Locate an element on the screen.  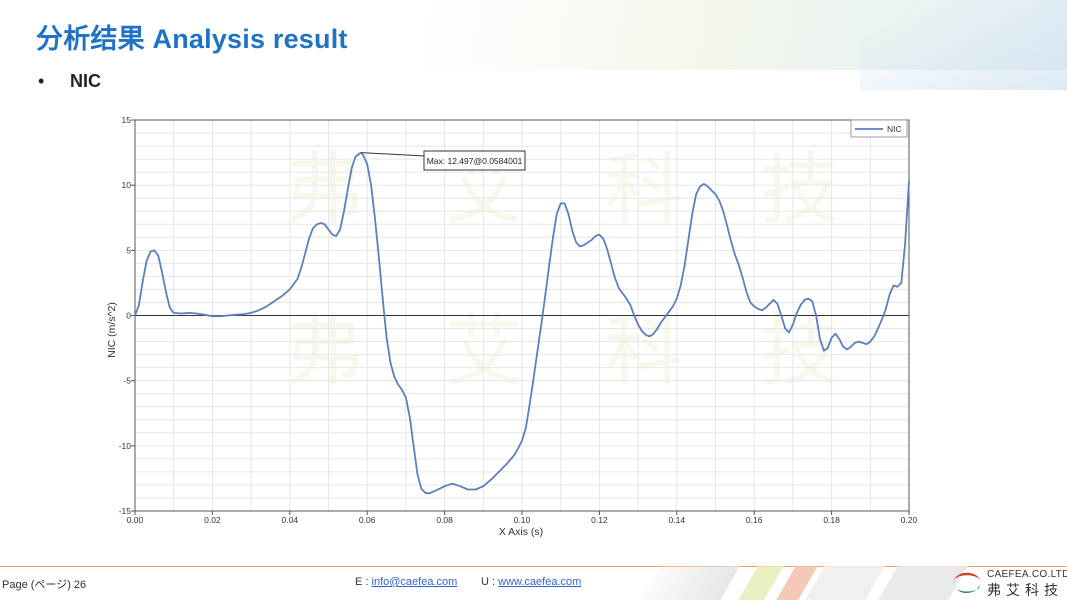
x-tick-label: 0.16 is located at coordinates (754, 520).